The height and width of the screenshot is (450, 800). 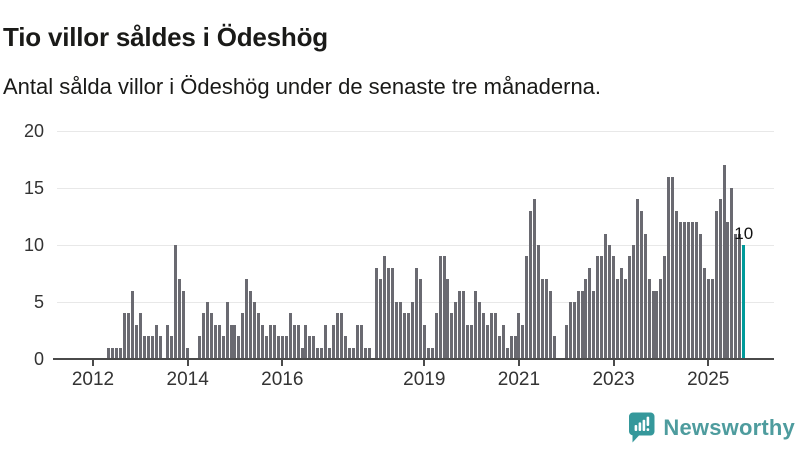 I want to click on newsworthy-logo: Newsworthy, so click(x=712, y=427).